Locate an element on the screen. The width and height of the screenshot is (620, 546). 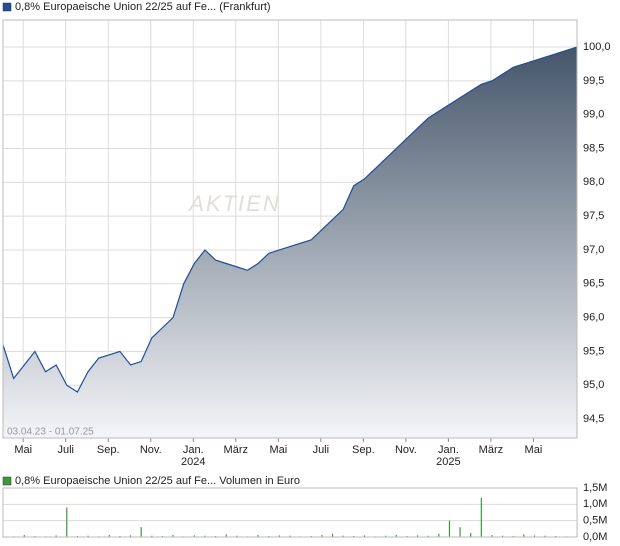
watermark: AKTIEN is located at coordinates (233, 203).